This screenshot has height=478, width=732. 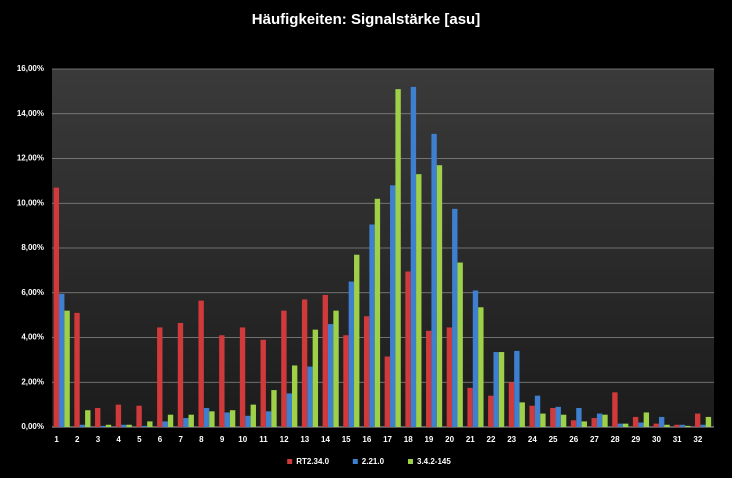 I want to click on legend-label: RT2.34.0, so click(x=312, y=461).